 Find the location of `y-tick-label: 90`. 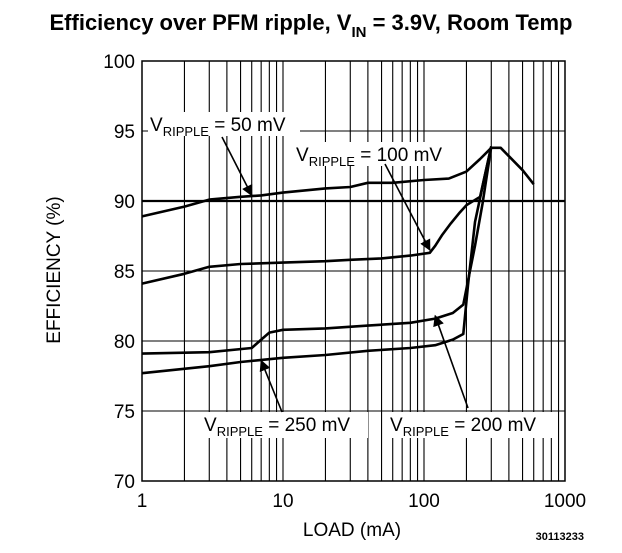

y-tick-label: 90 is located at coordinates (124, 202).